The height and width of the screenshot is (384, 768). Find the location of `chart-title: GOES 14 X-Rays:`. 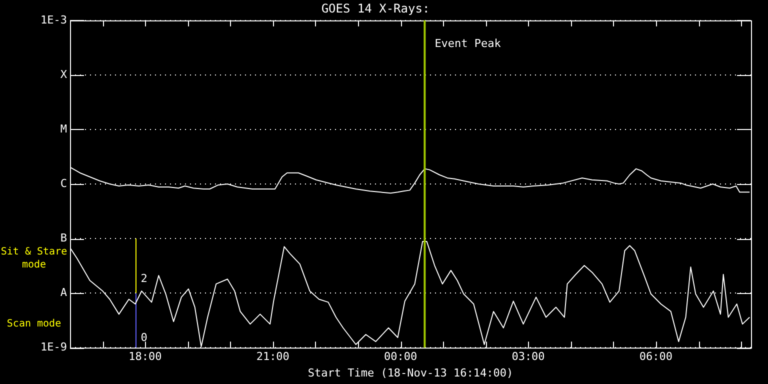

chart-title: GOES 14 X-Rays: is located at coordinates (375, 8).